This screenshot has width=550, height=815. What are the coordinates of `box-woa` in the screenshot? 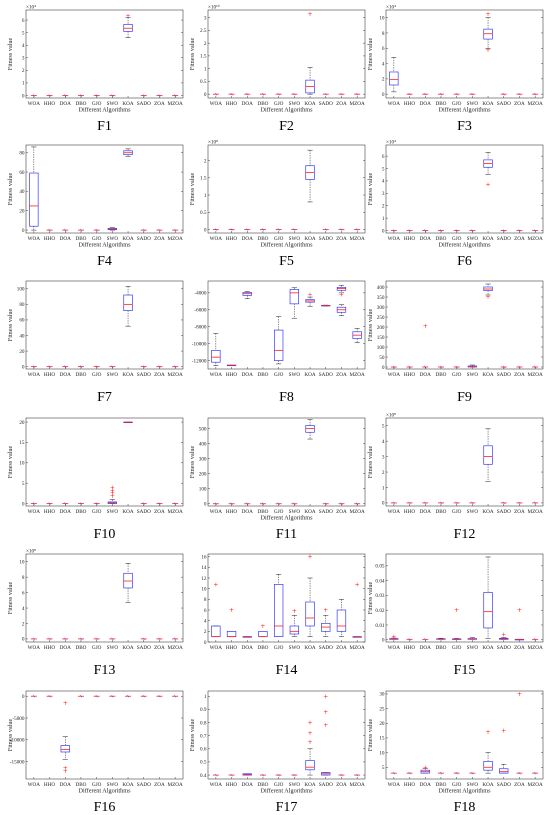 It's located at (394, 75).